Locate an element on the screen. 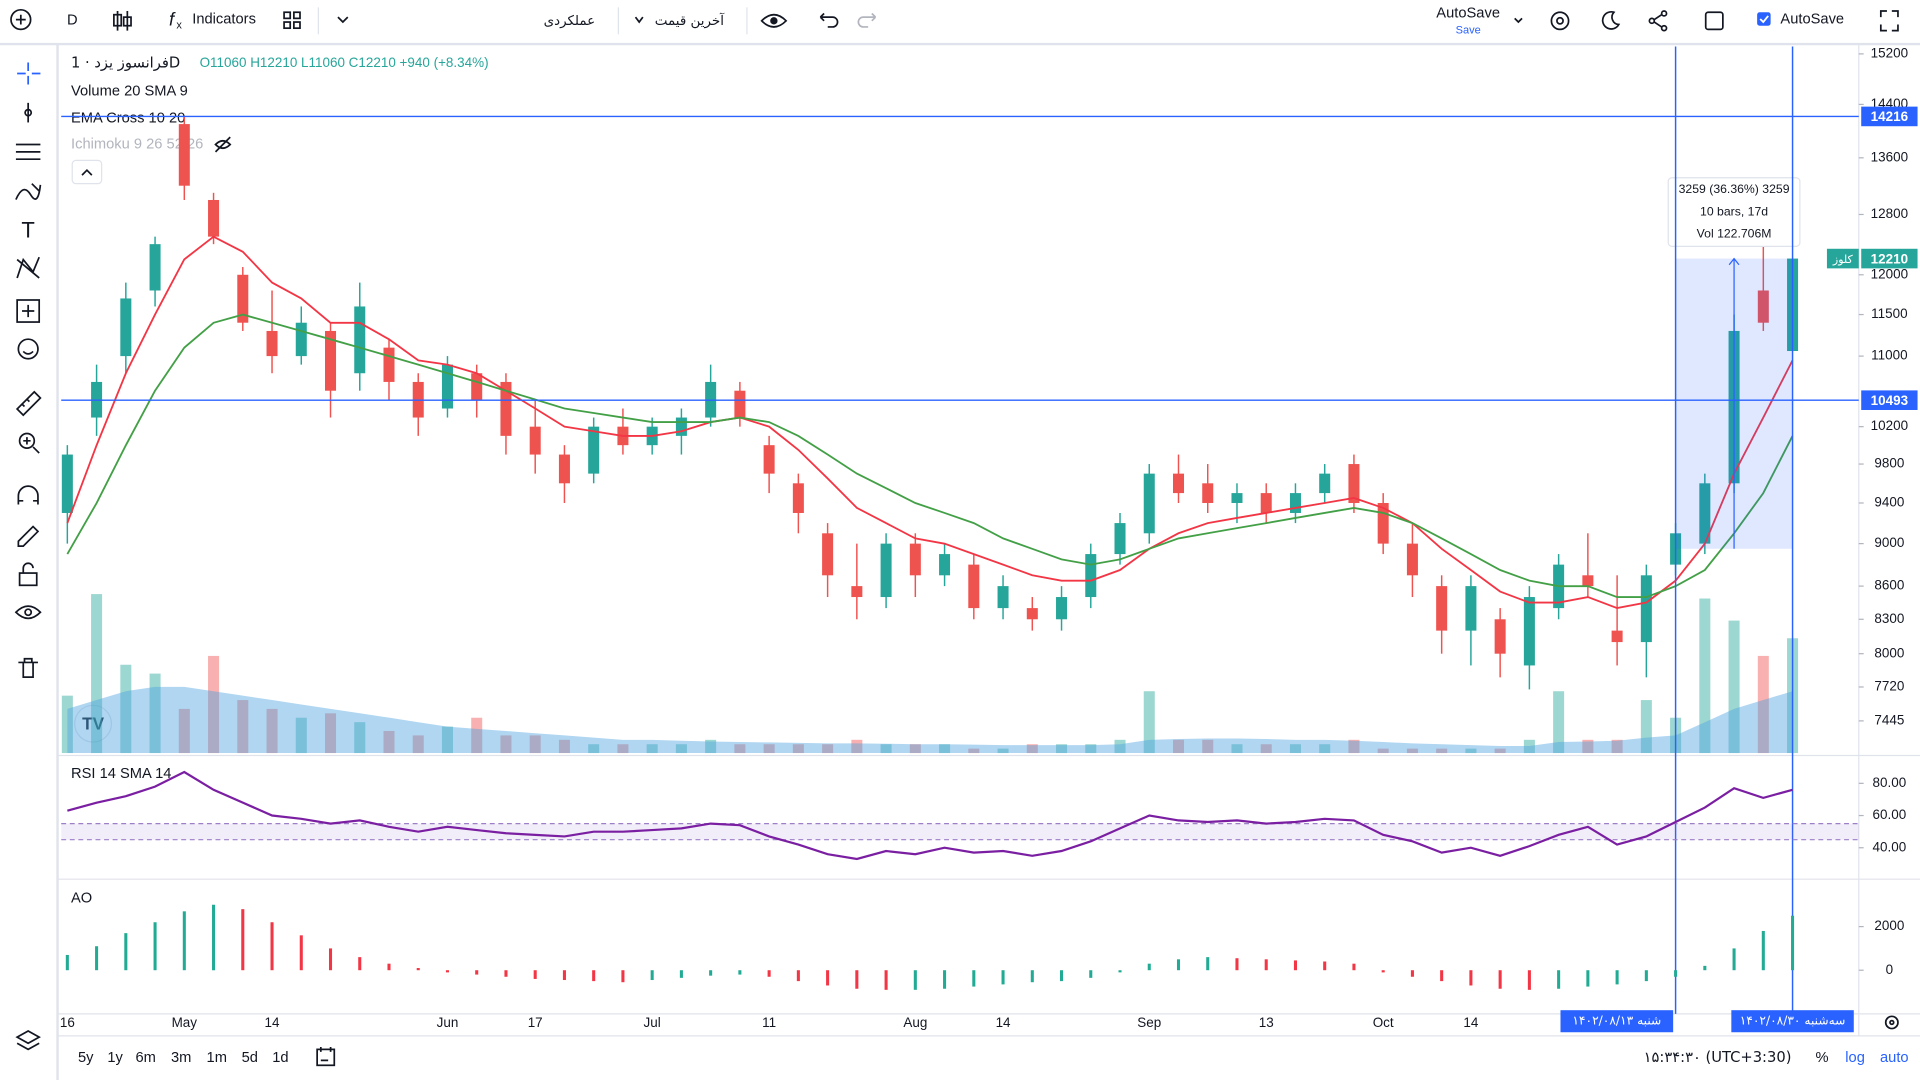  y-tick-label: 9000 is located at coordinates (1889, 542).